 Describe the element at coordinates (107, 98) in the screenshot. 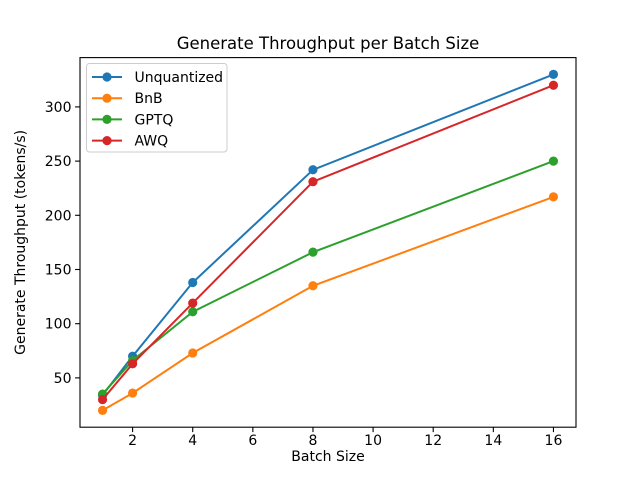

I see `legend-marker-bnb` at that location.